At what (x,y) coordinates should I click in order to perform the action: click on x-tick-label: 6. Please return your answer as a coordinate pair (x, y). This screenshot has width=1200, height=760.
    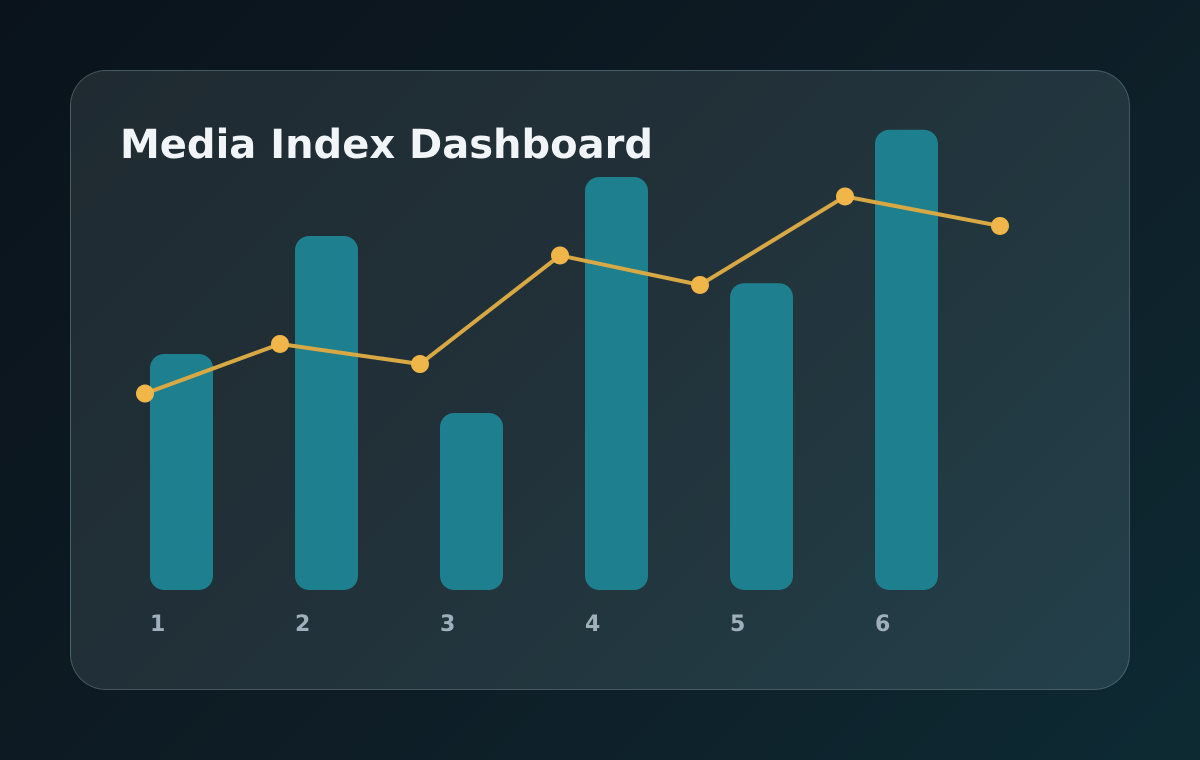
    Looking at the image, I should click on (882, 624).